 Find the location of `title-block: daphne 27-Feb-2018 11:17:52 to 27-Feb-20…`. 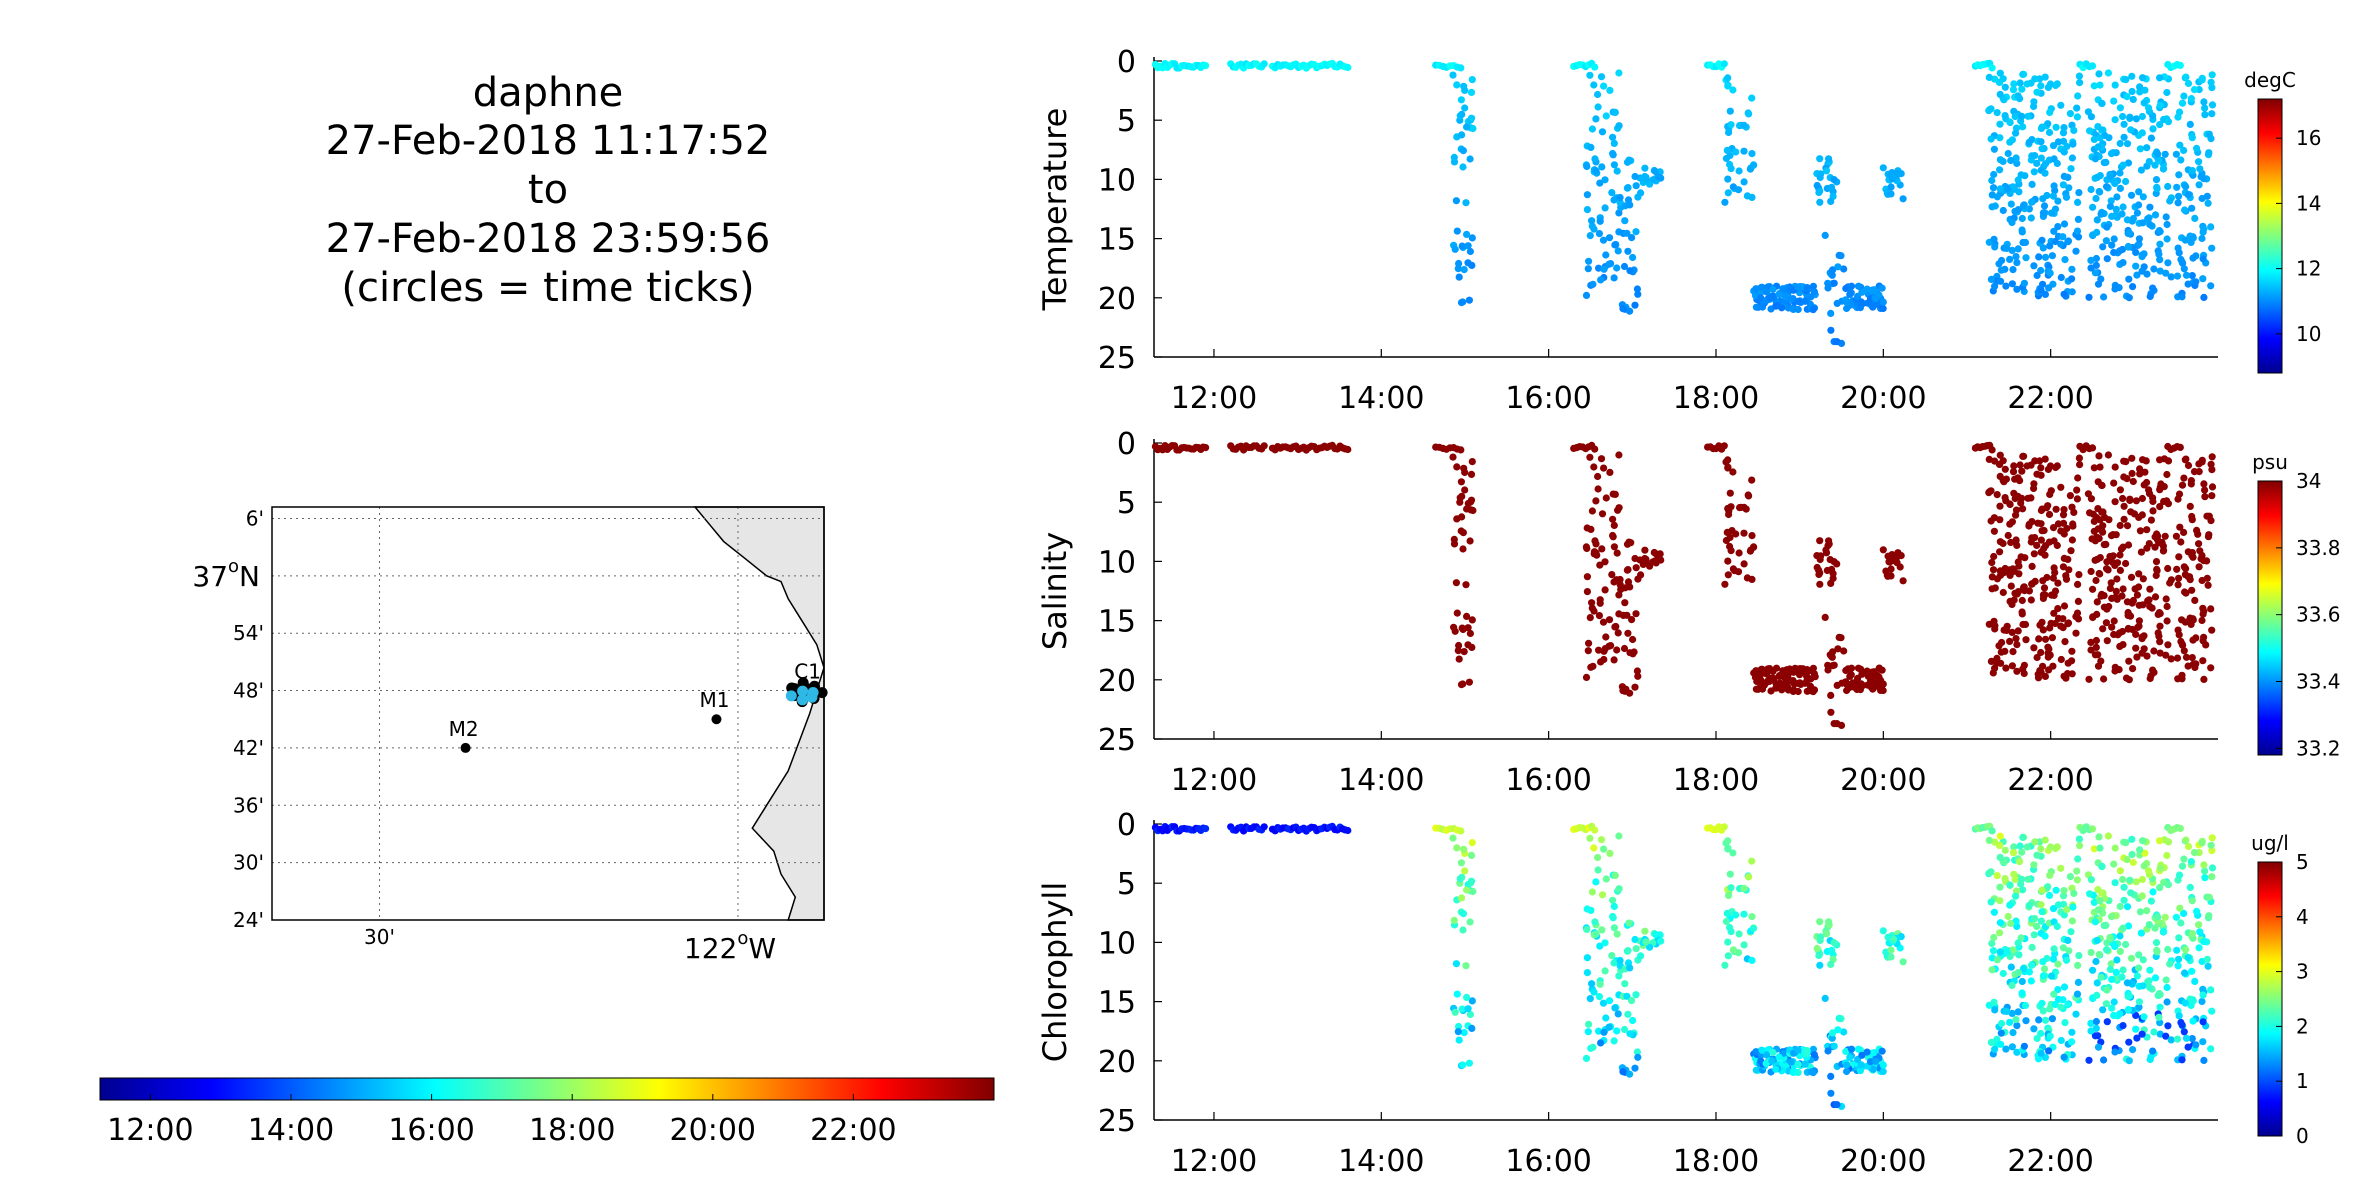

title-block: daphne 27-Feb-2018 11:17:52 to 27-Feb-20… is located at coordinates (548, 190).